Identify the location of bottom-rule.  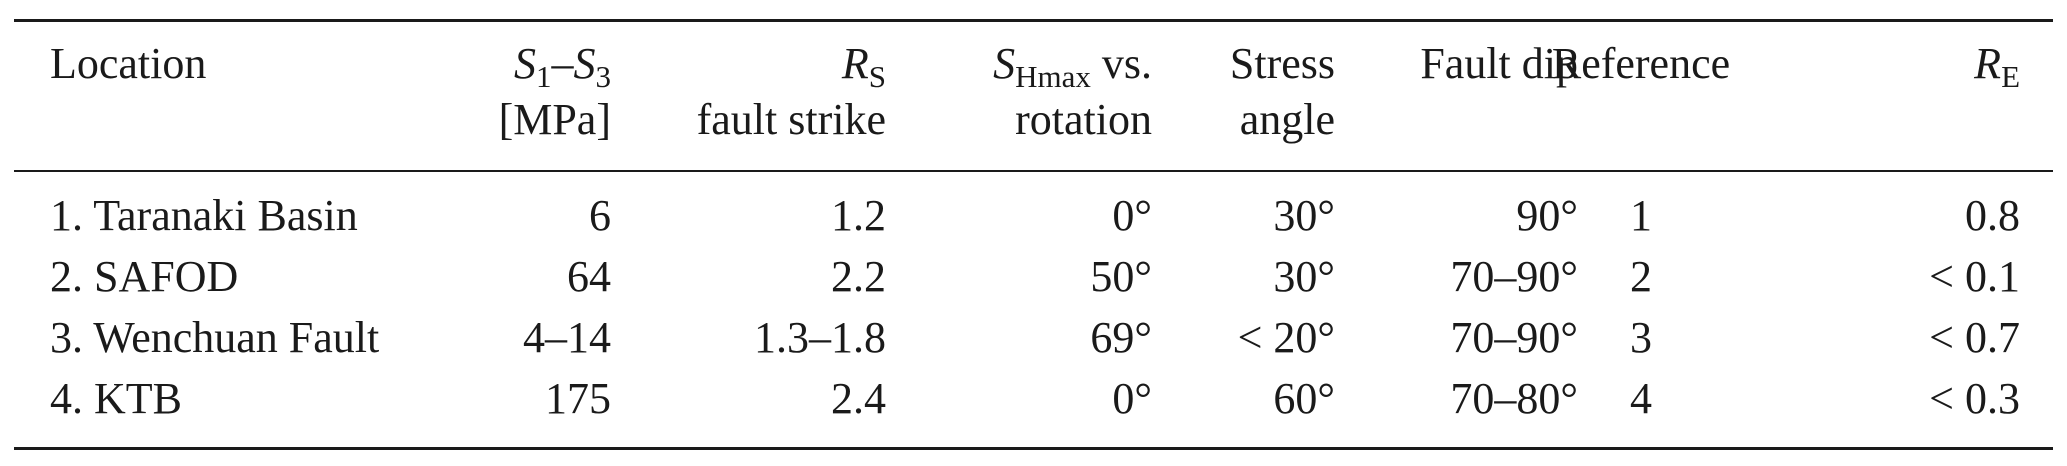
(1033, 448).